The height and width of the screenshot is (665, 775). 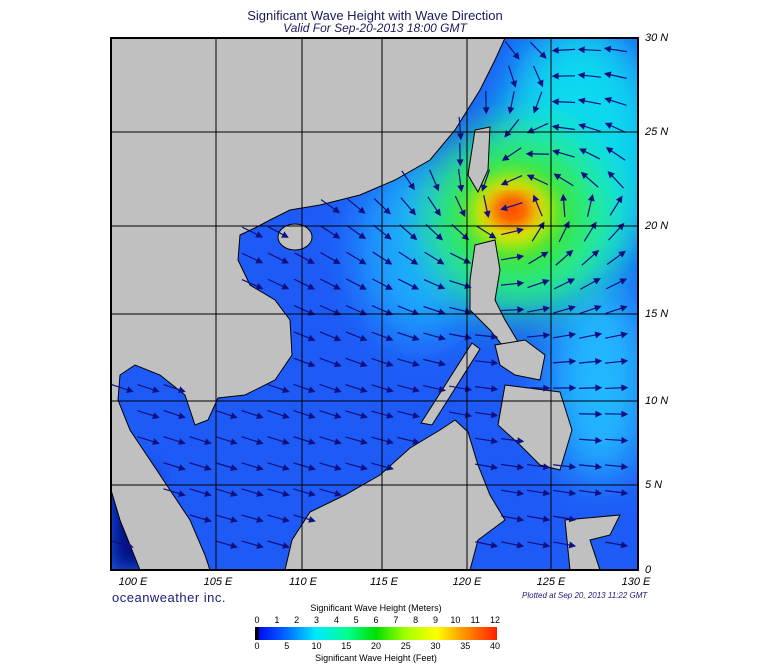 I want to click on feet-tick: 5, so click(x=287, y=646).